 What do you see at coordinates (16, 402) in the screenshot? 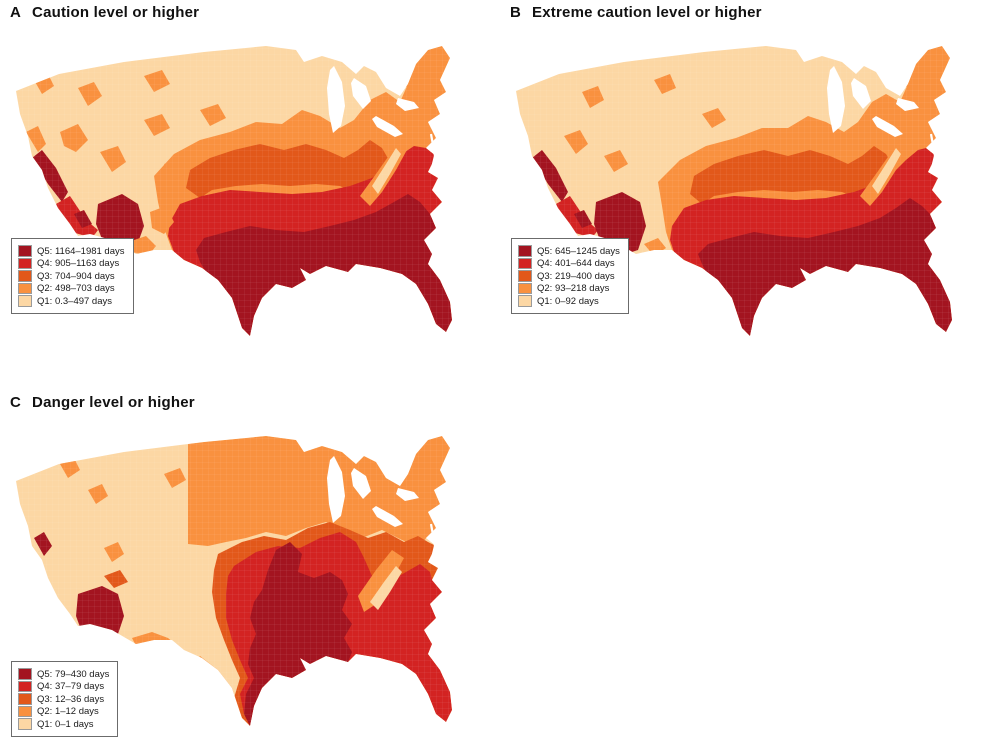
I see `panel-c-label: C` at bounding box center [16, 402].